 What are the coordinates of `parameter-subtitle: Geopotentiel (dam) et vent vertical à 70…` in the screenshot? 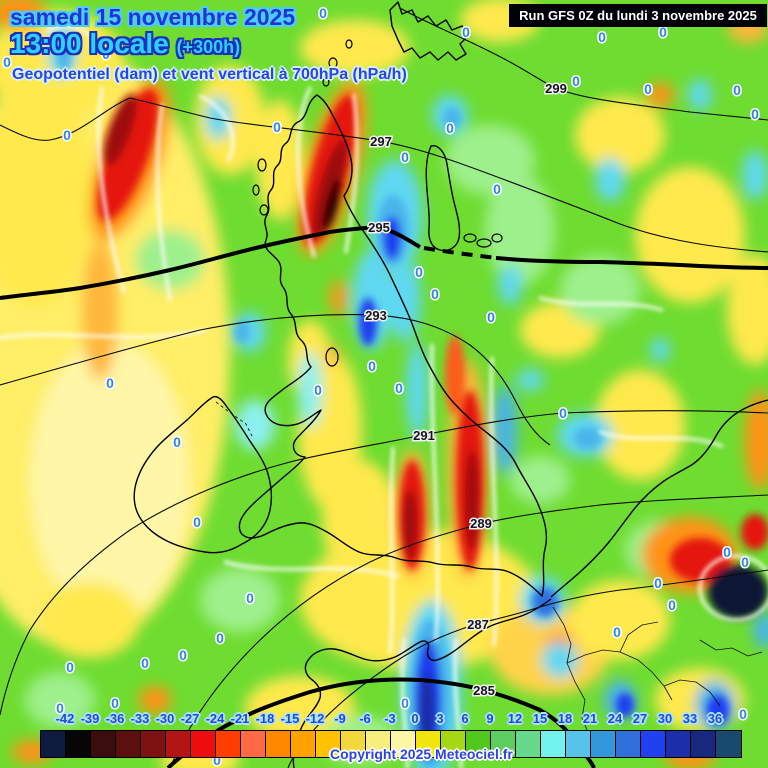 It's located at (209, 74).